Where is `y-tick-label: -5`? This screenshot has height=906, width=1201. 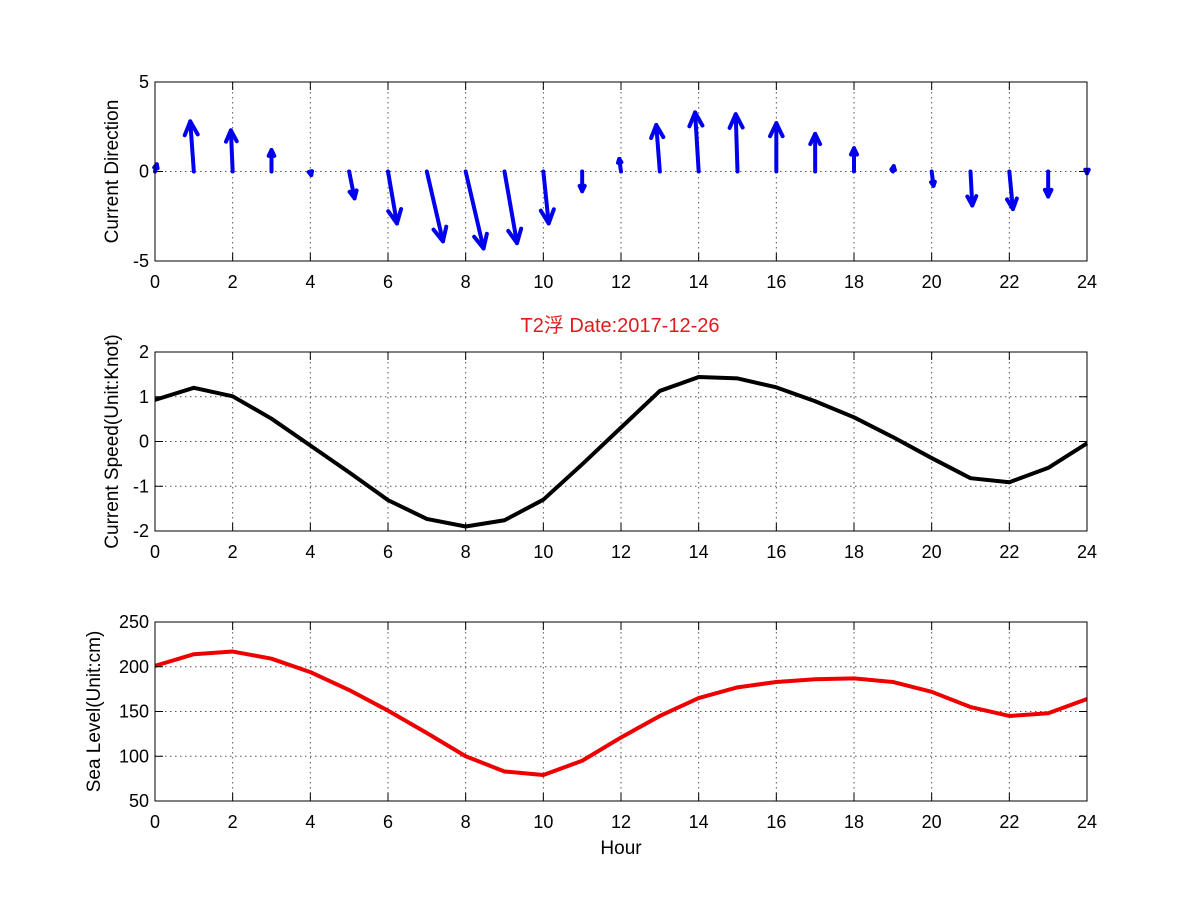
y-tick-label: -5 is located at coordinates (141, 261).